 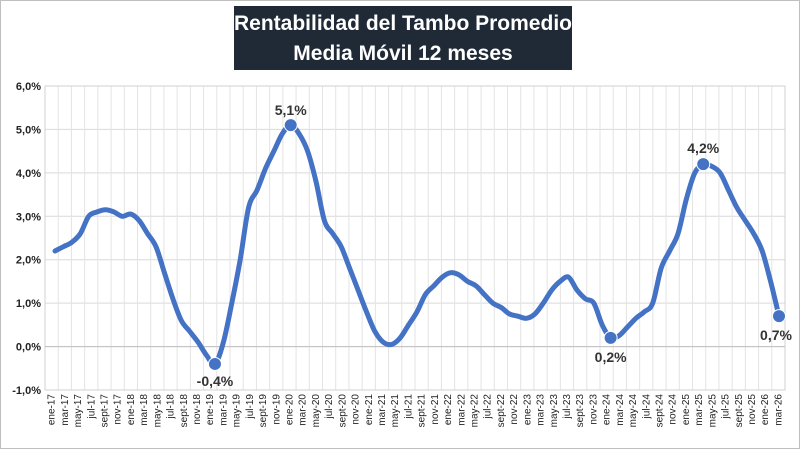 What do you see at coordinates (356, 409) in the screenshot?
I see `x-tick-label: nov-20` at bounding box center [356, 409].